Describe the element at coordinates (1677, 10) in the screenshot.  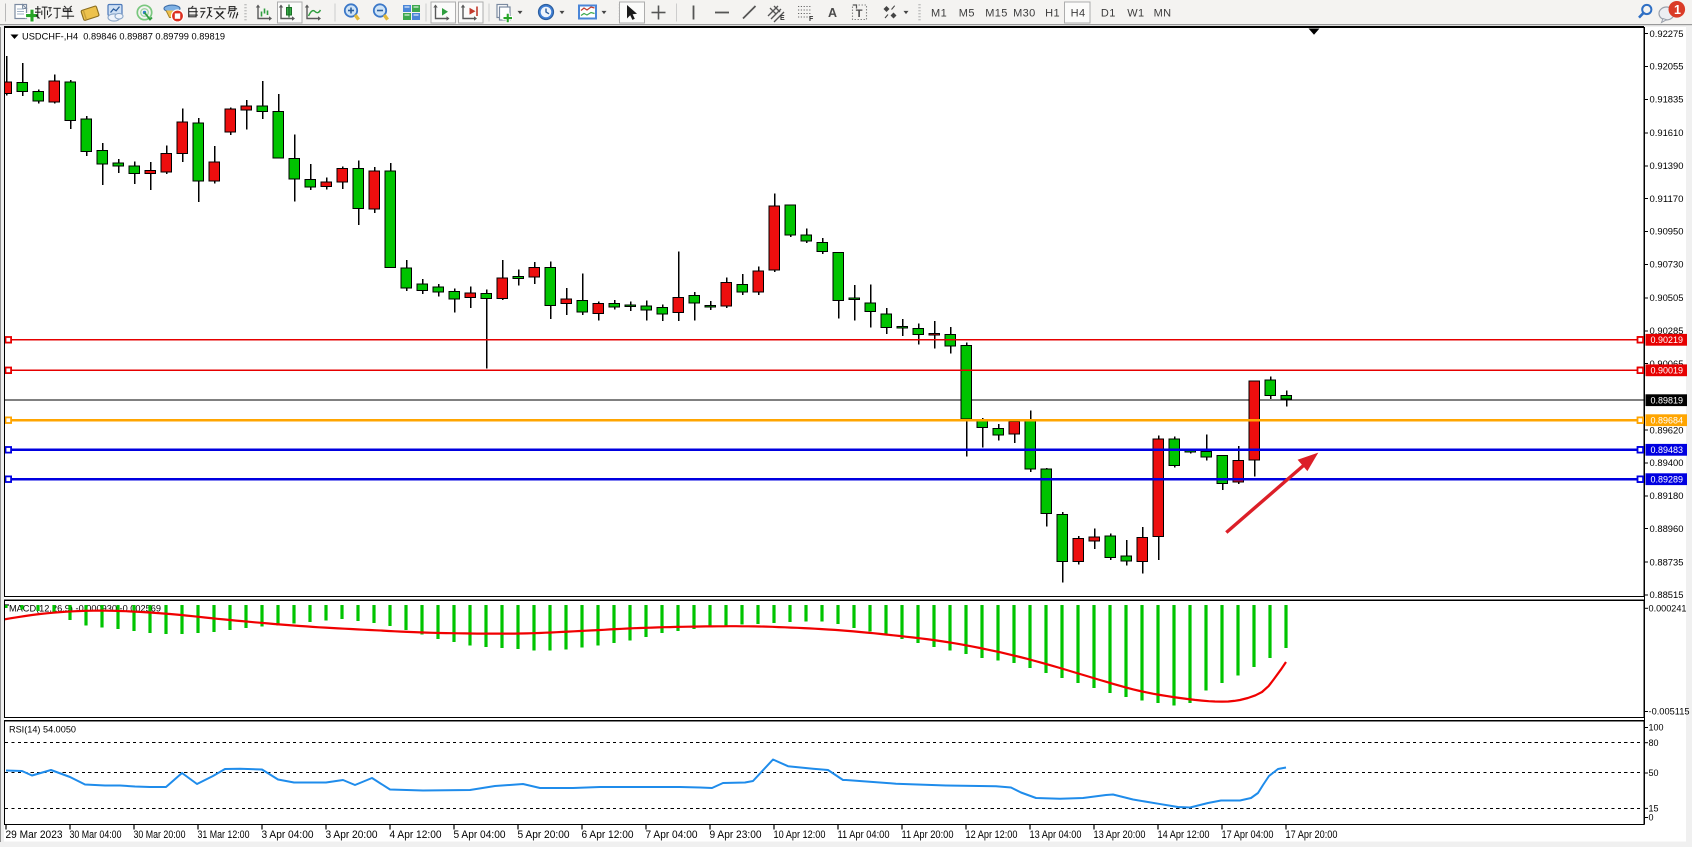
I see `svg-text: 1` at that location.